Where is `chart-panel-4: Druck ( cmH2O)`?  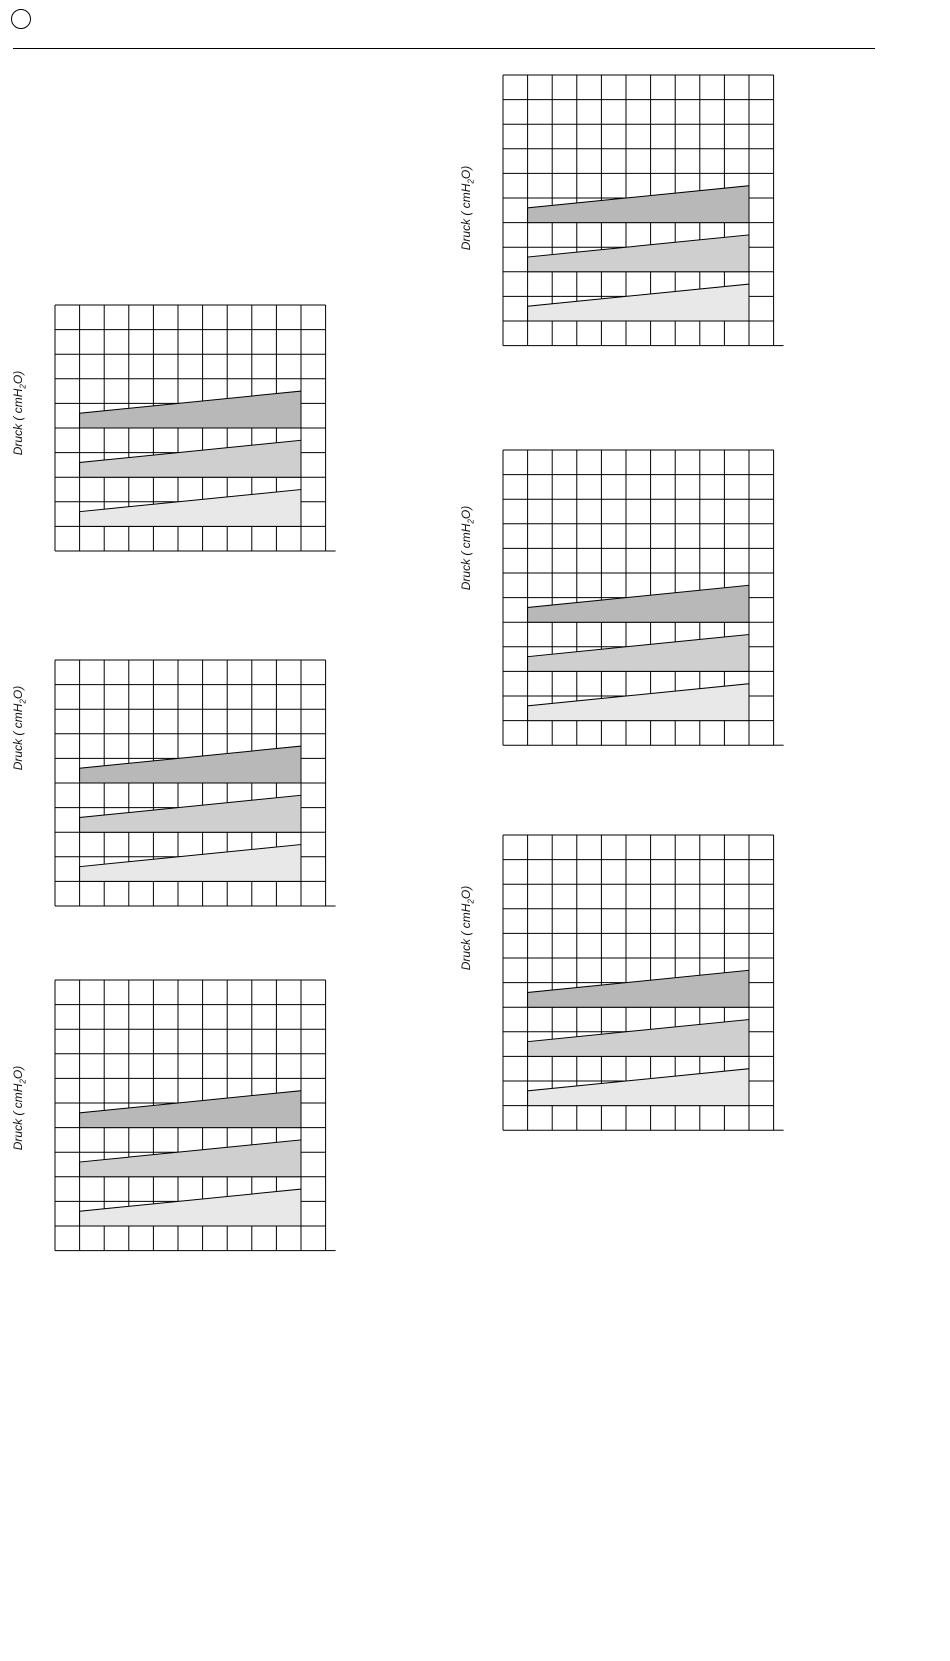
chart-panel-4: Druck ( cmH2O) is located at coordinates (628, 220).